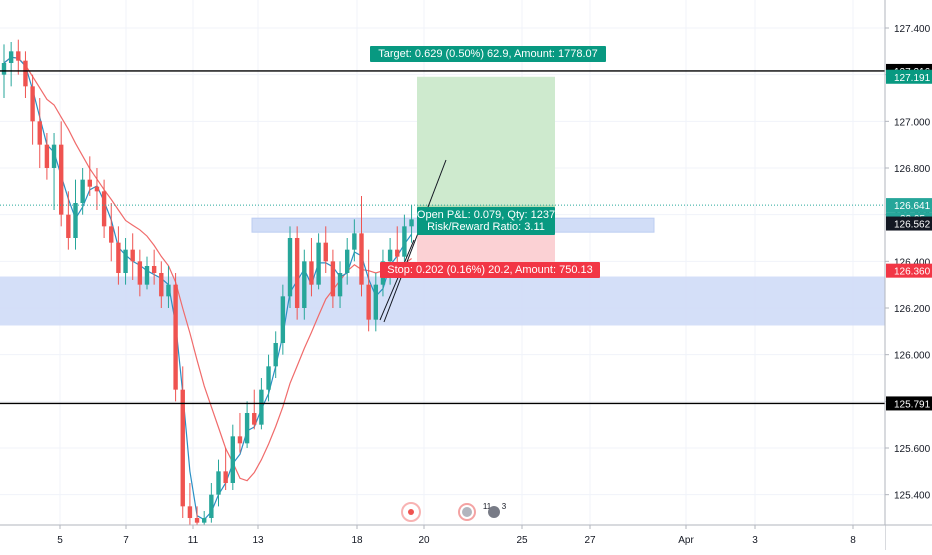 The image size is (932, 555). What do you see at coordinates (912, 309) in the screenshot?
I see `price-axis-label: 126.200` at bounding box center [912, 309].